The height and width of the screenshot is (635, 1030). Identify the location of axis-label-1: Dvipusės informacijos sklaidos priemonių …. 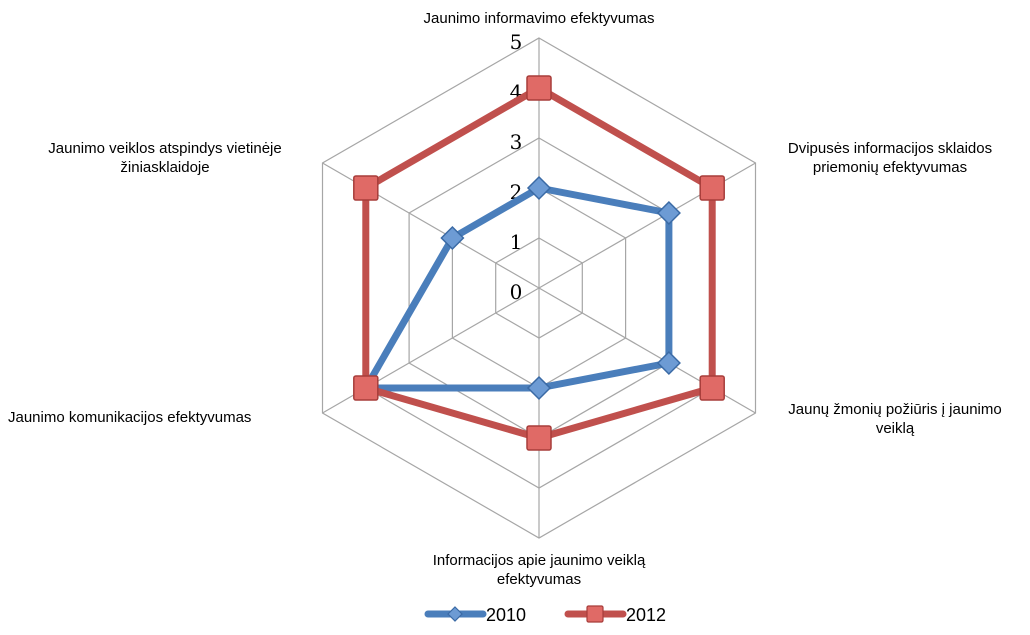
(890, 158).